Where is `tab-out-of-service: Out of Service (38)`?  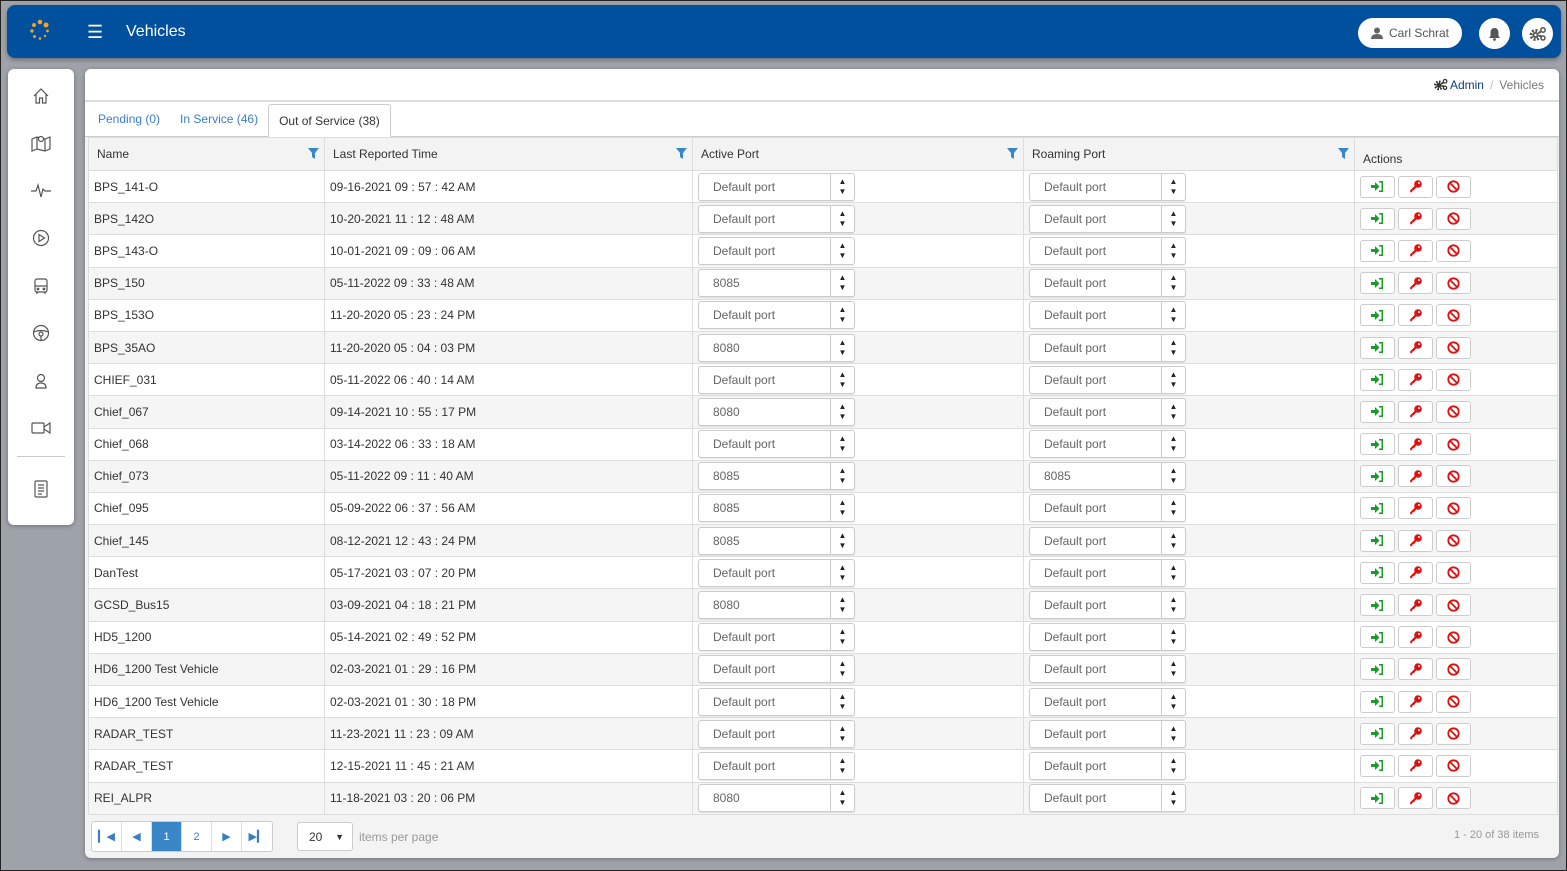 tab-out-of-service: Out of Service (38) is located at coordinates (329, 120).